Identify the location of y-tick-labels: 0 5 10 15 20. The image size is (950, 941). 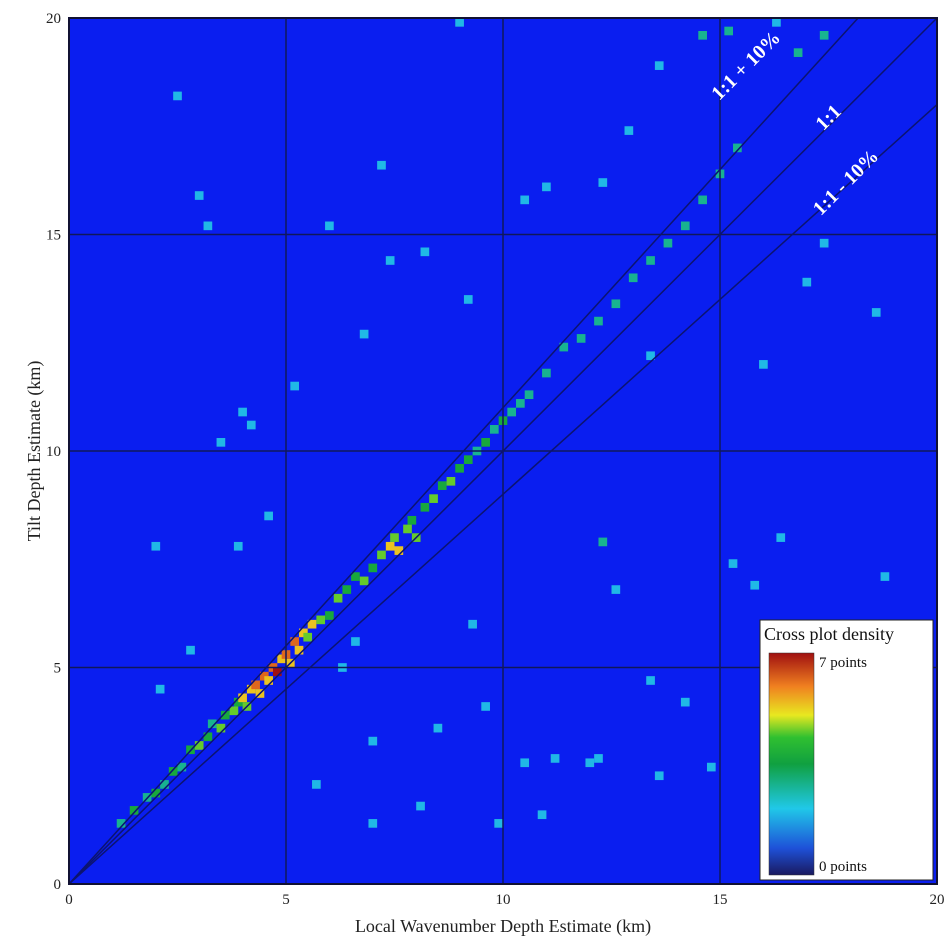
(53, 452).